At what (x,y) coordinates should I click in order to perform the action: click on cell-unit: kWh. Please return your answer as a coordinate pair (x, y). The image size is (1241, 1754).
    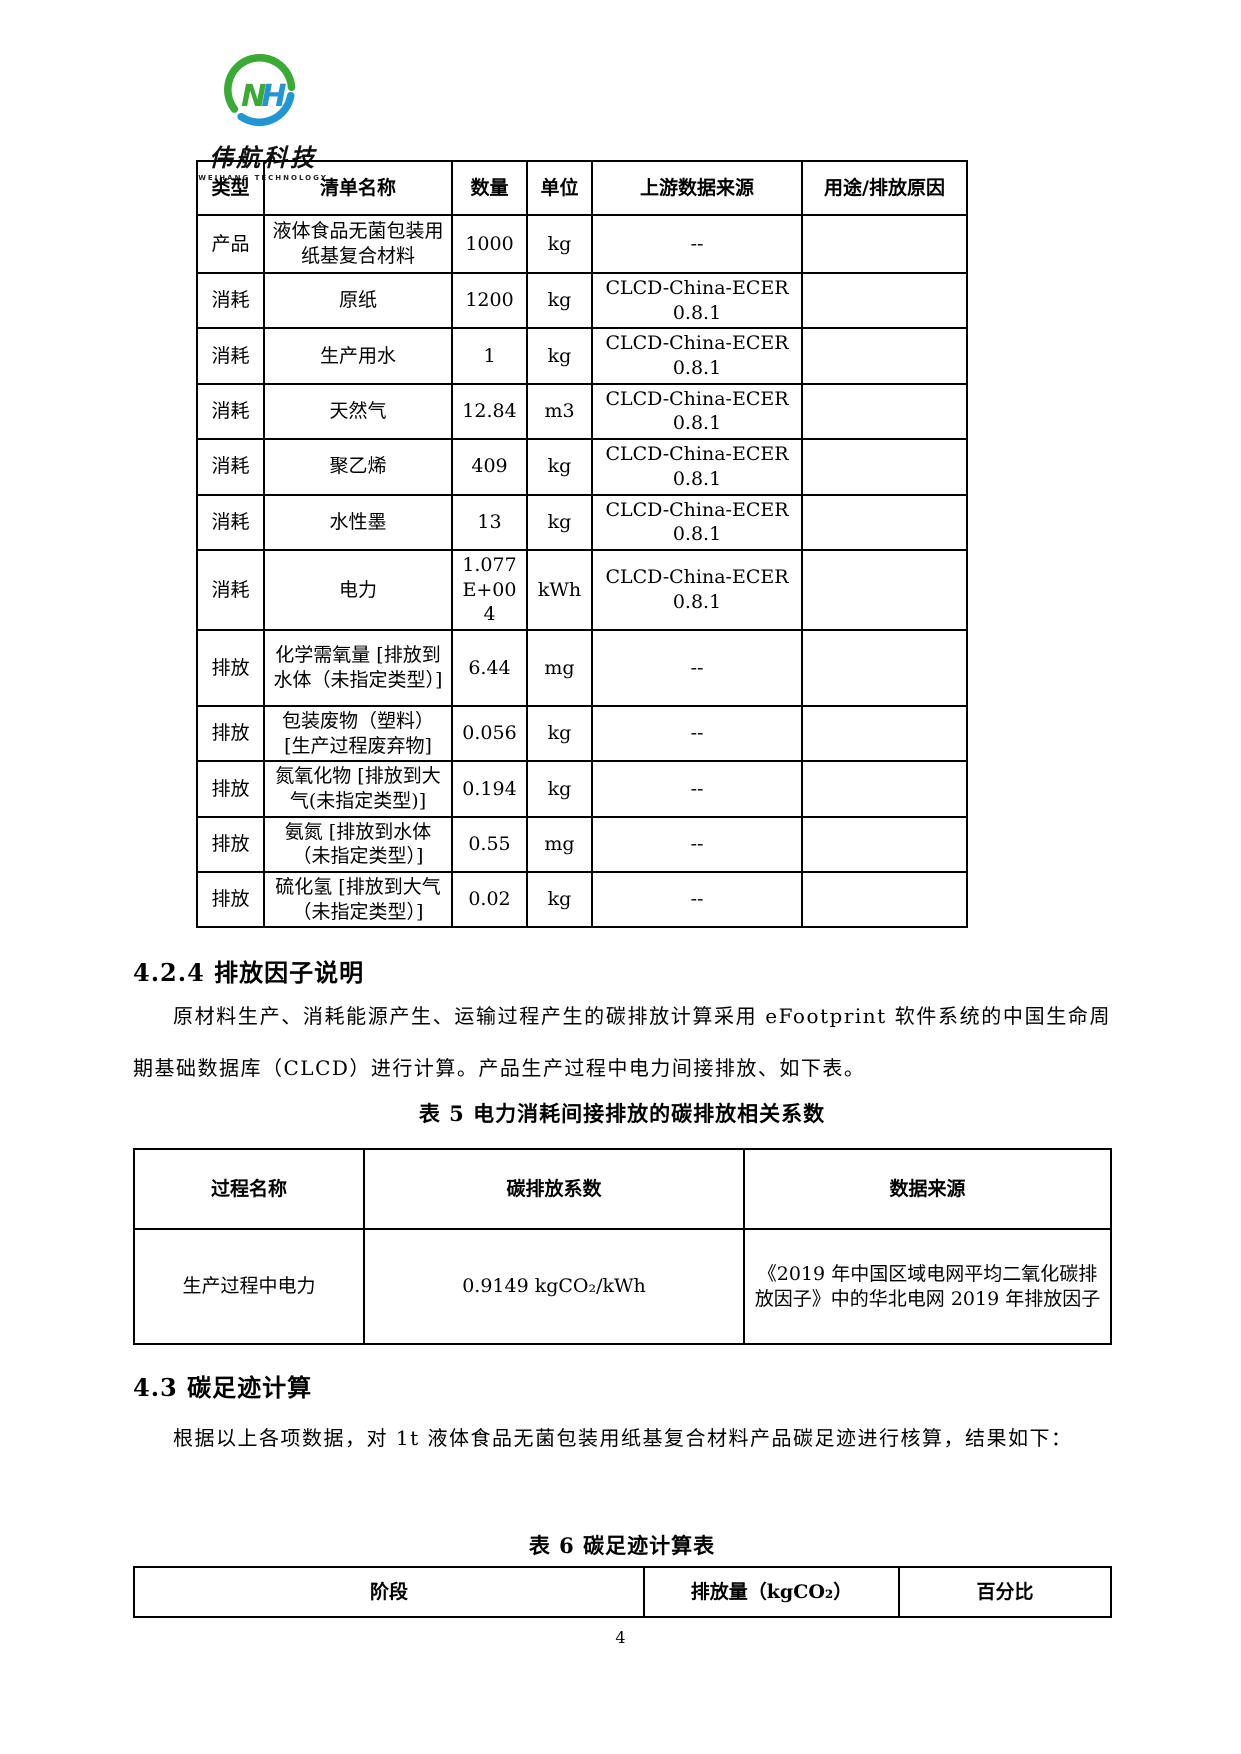
    Looking at the image, I should click on (559, 589).